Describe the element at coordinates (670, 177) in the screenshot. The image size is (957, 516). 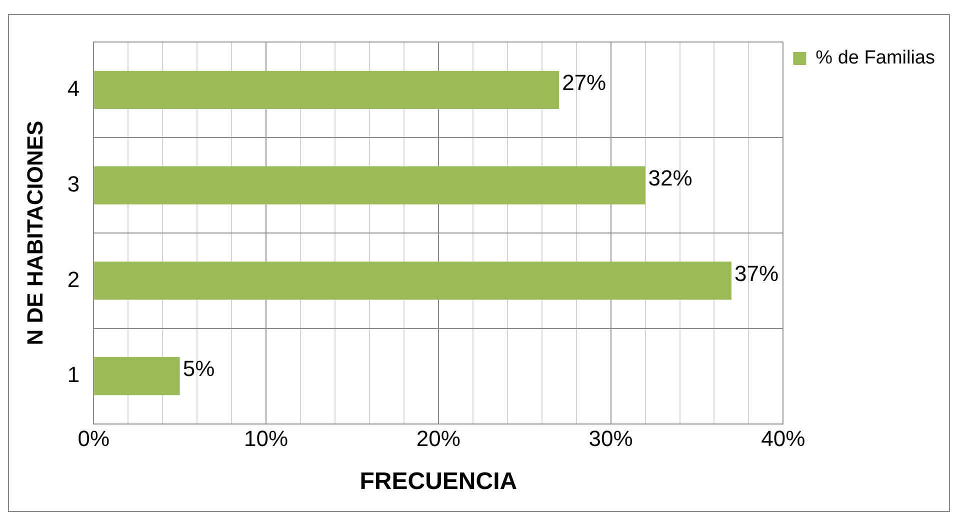
I see `data-label: 32%` at that location.